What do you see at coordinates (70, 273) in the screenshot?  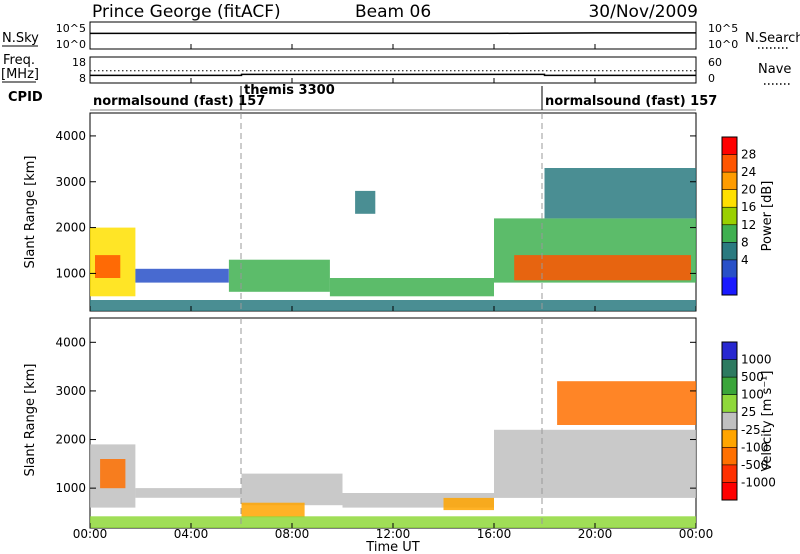 I see `power-y-ticks-label-0: 1000` at bounding box center [70, 273].